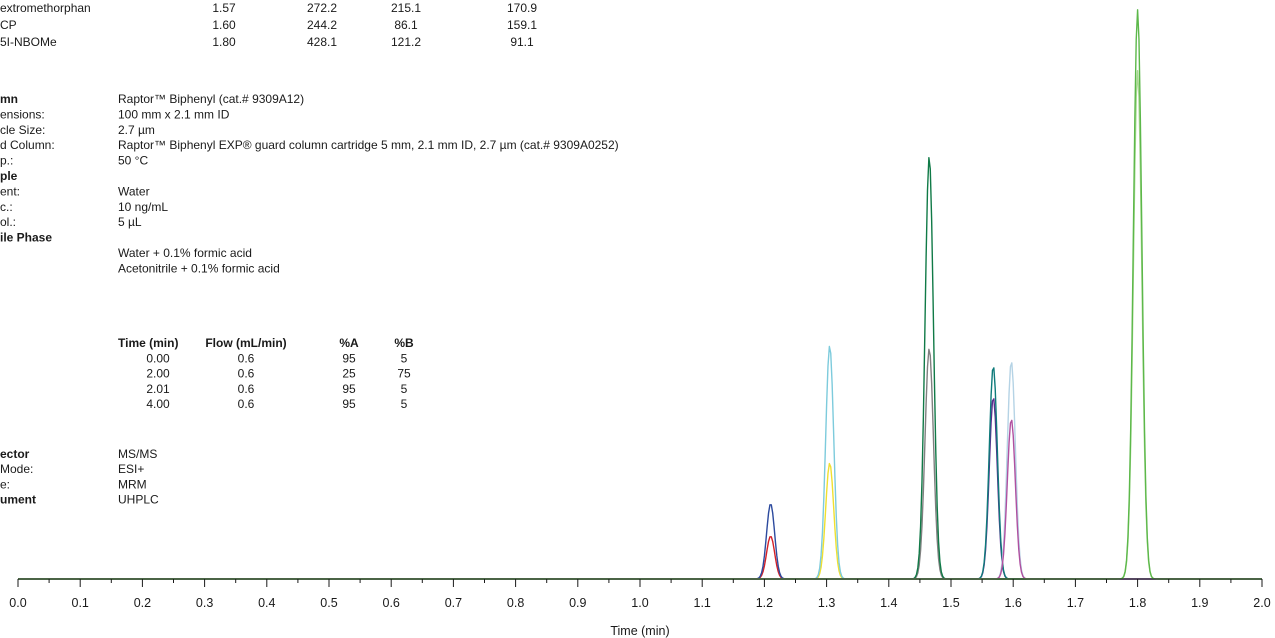  Describe the element at coordinates (204, 603) in the screenshot. I see `x-tick-label: 0.3` at that location.